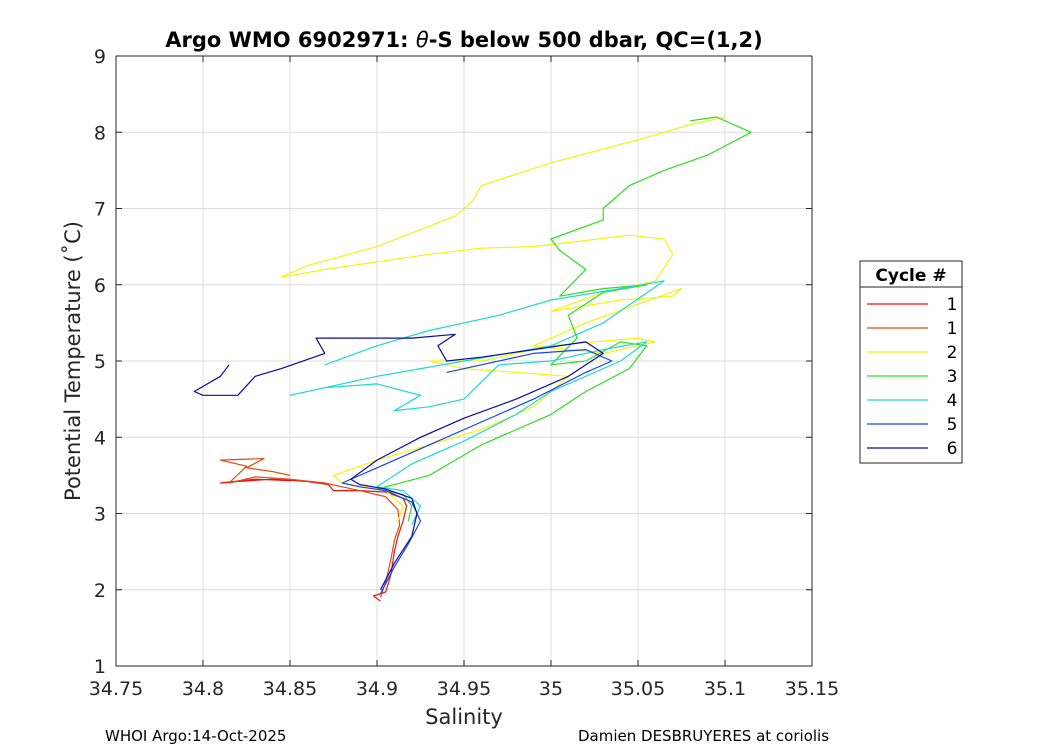 The image size is (1050, 750). I want to click on y-tick-label: 3, so click(100, 515).